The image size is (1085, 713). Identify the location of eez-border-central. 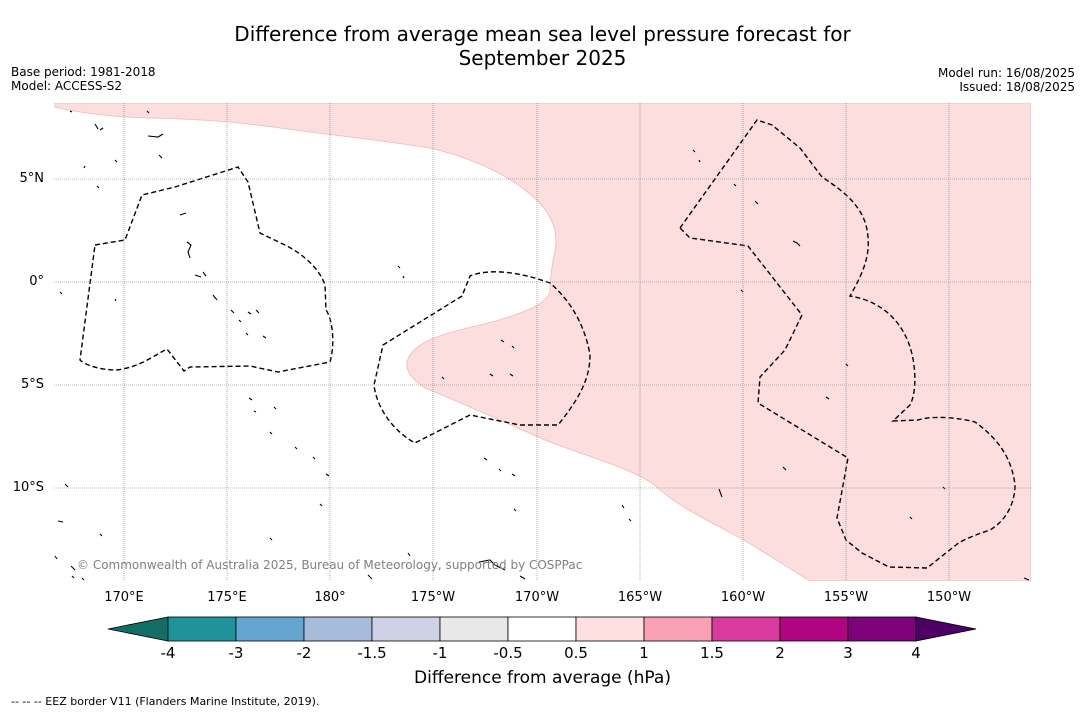
(482, 357).